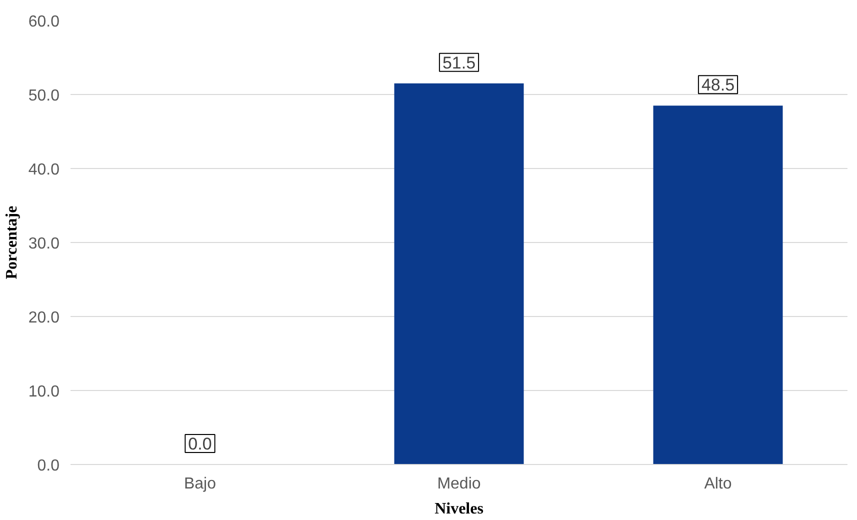  What do you see at coordinates (11, 243) in the screenshot?
I see `y-axis-title: Porcentaje` at bounding box center [11, 243].